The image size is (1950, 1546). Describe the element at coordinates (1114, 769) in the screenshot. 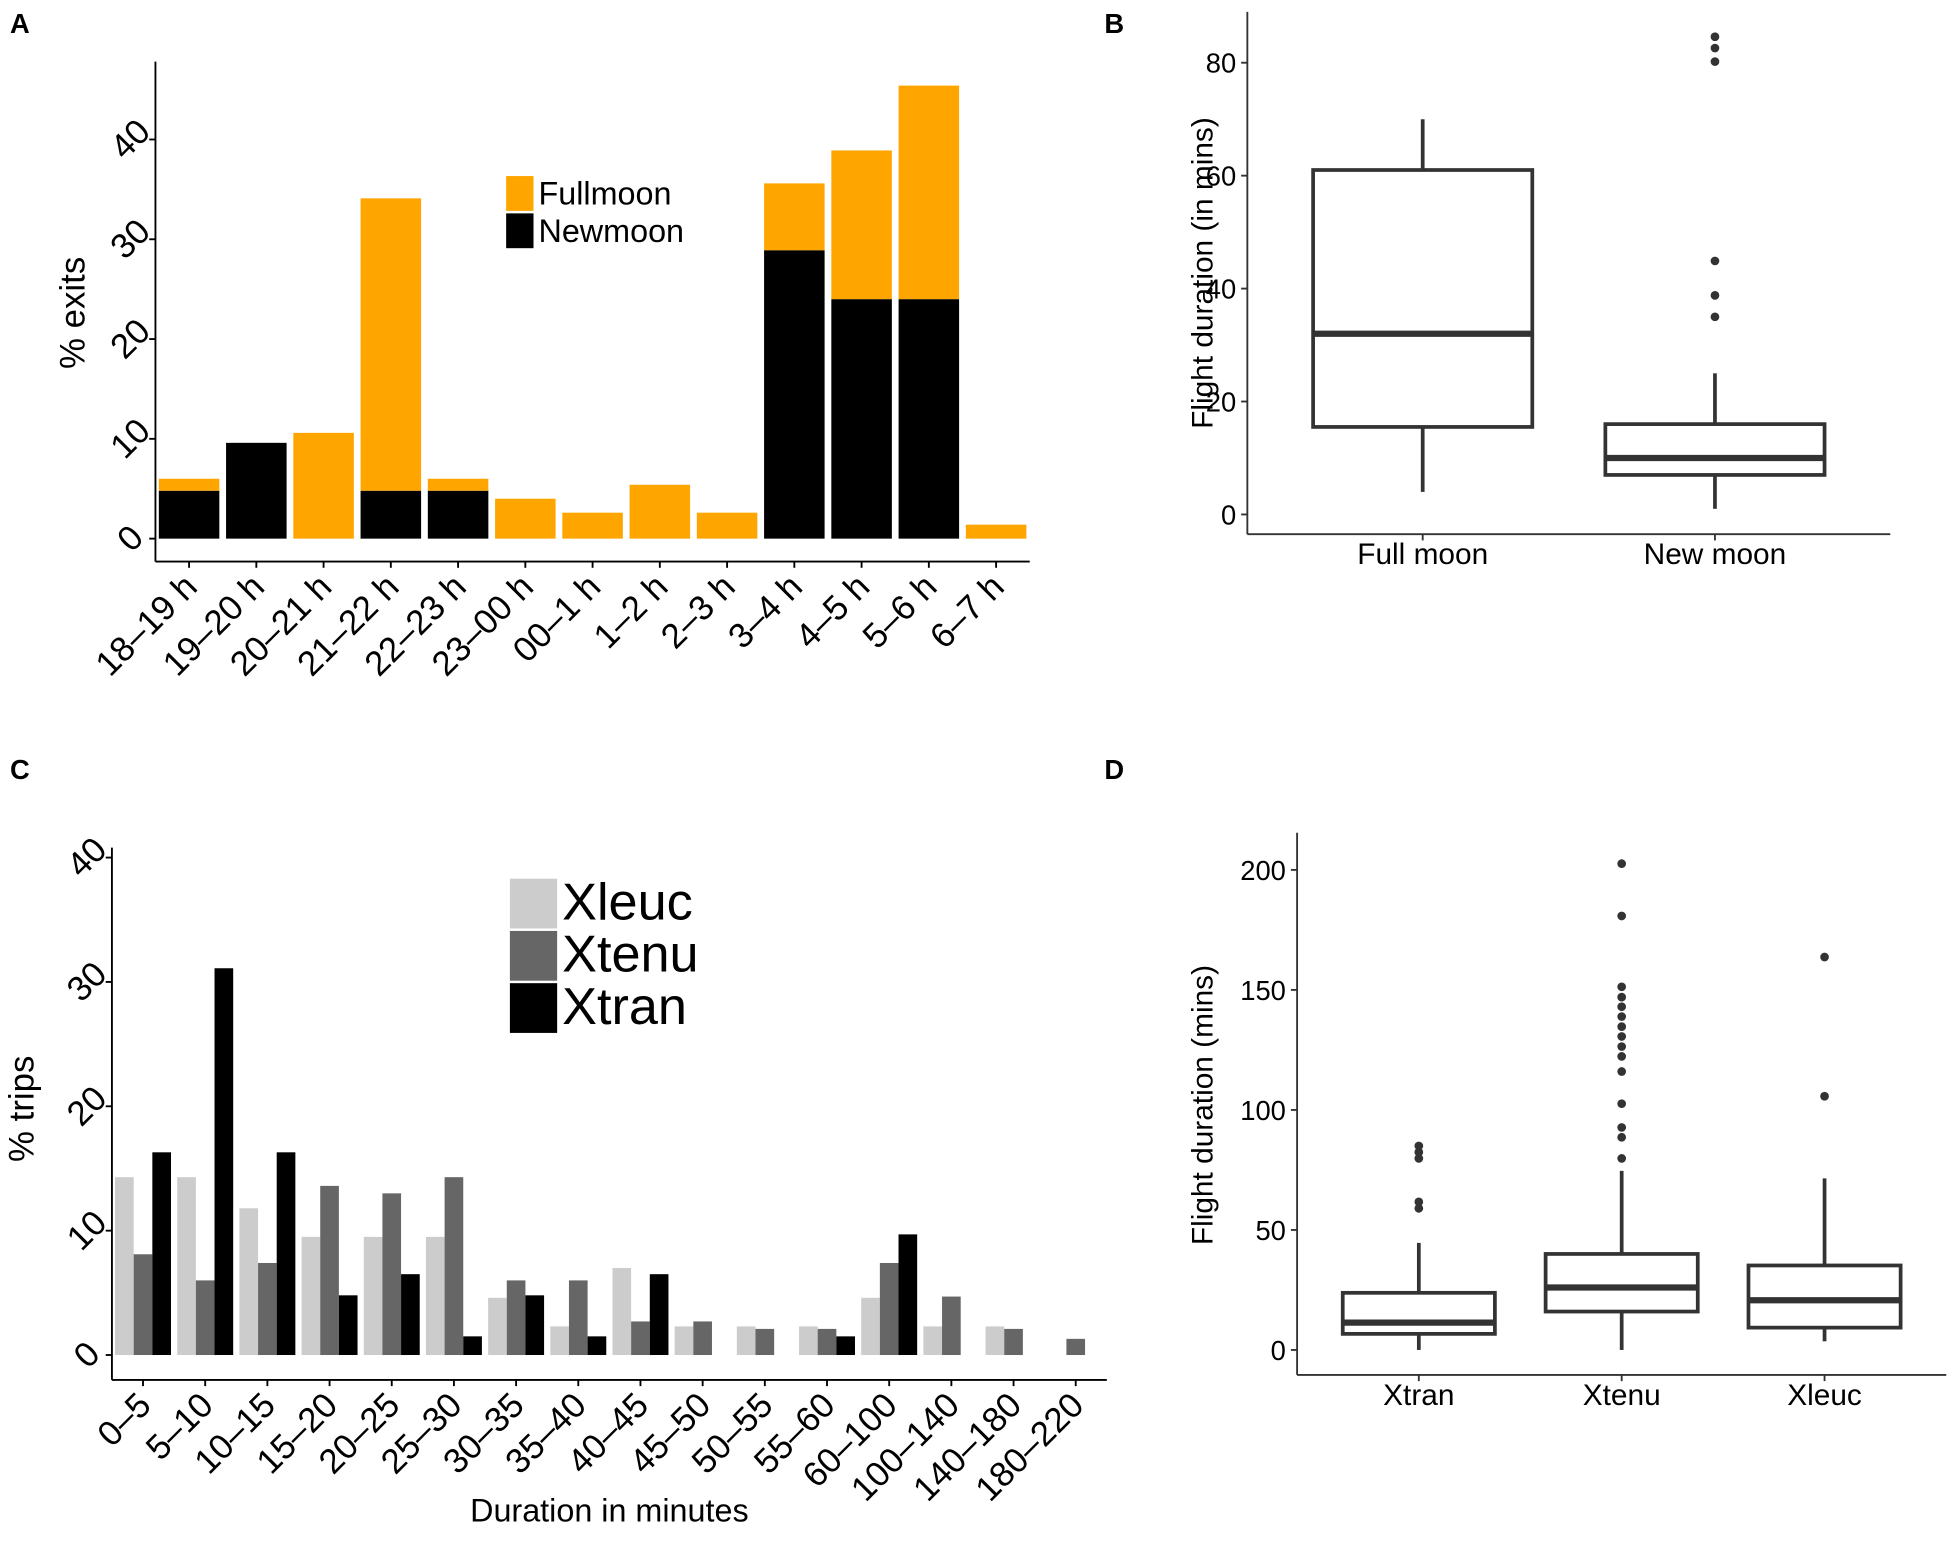

I see `panel-label: D` at that location.